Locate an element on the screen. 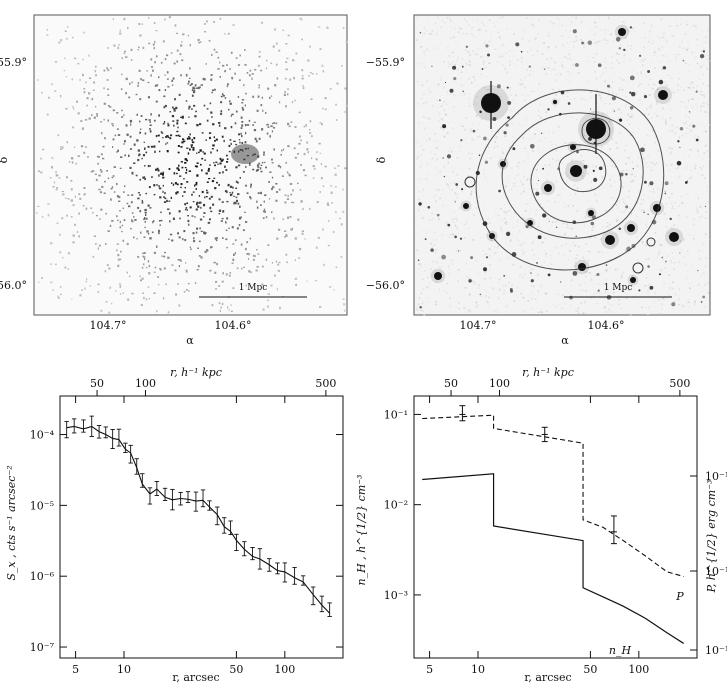  density-pressure-right-y-tick-label: 10⁻¹² is located at coordinates (716, 650).